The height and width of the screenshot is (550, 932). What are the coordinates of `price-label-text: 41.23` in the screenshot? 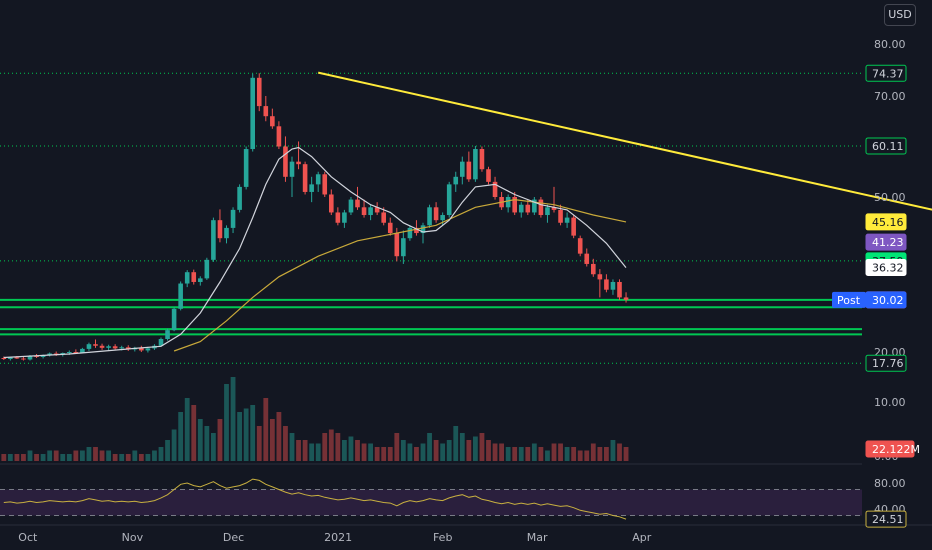 It's located at (888, 242).